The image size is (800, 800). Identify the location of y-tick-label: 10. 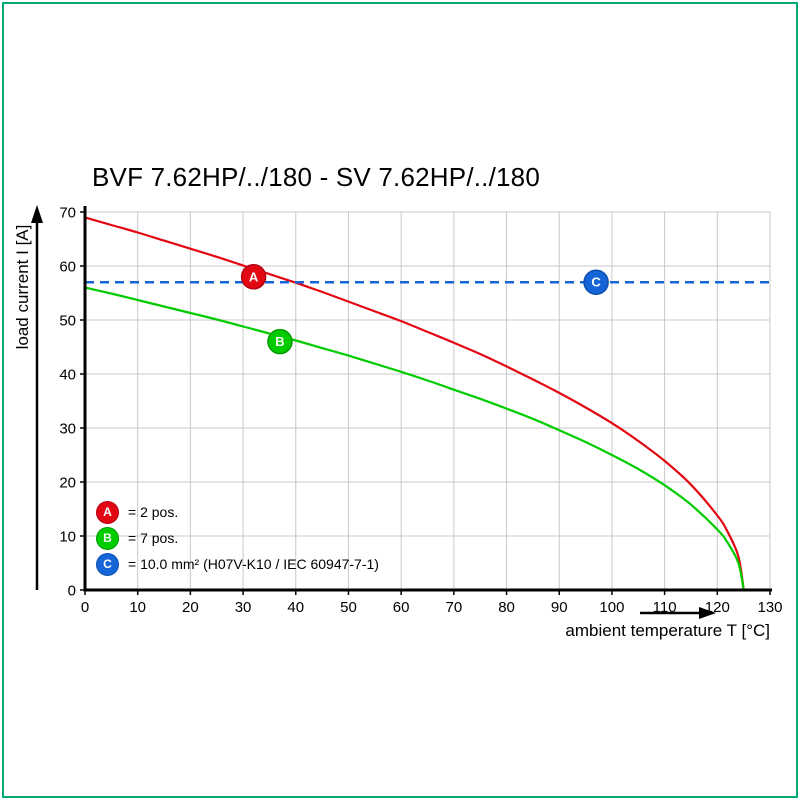
(67, 537).